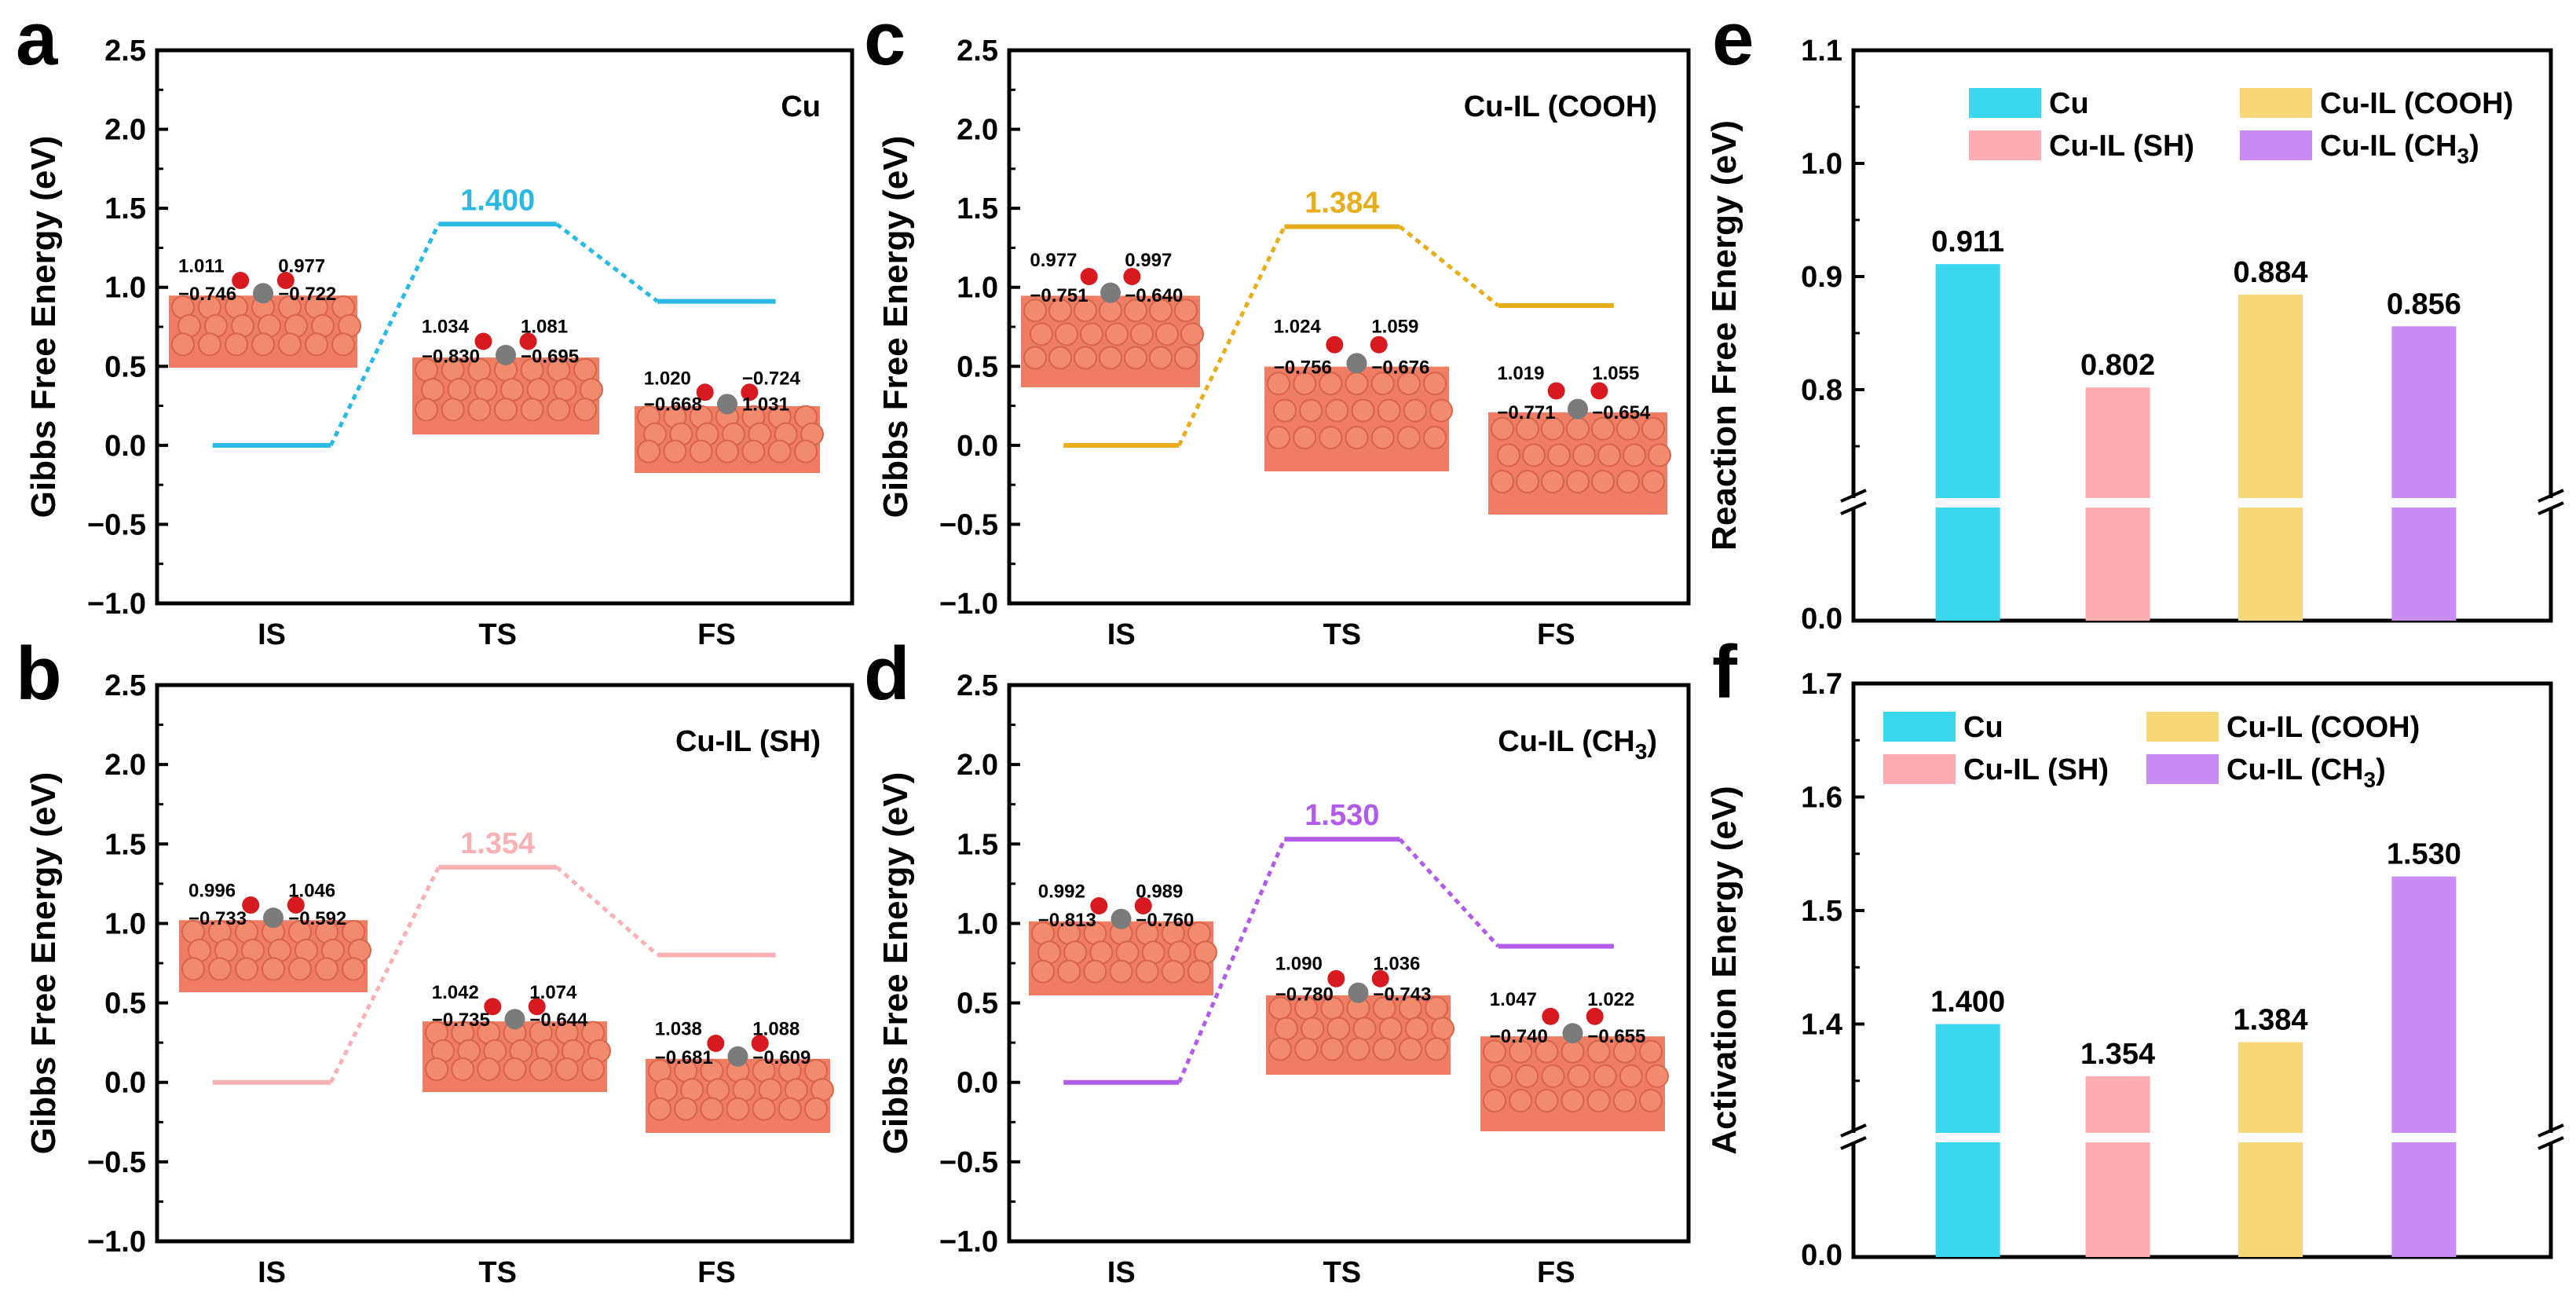 The image size is (2576, 1301). What do you see at coordinates (44, 327) in the screenshot?
I see `y-axis-label: Gibbs Free Energy (eV)` at bounding box center [44, 327].